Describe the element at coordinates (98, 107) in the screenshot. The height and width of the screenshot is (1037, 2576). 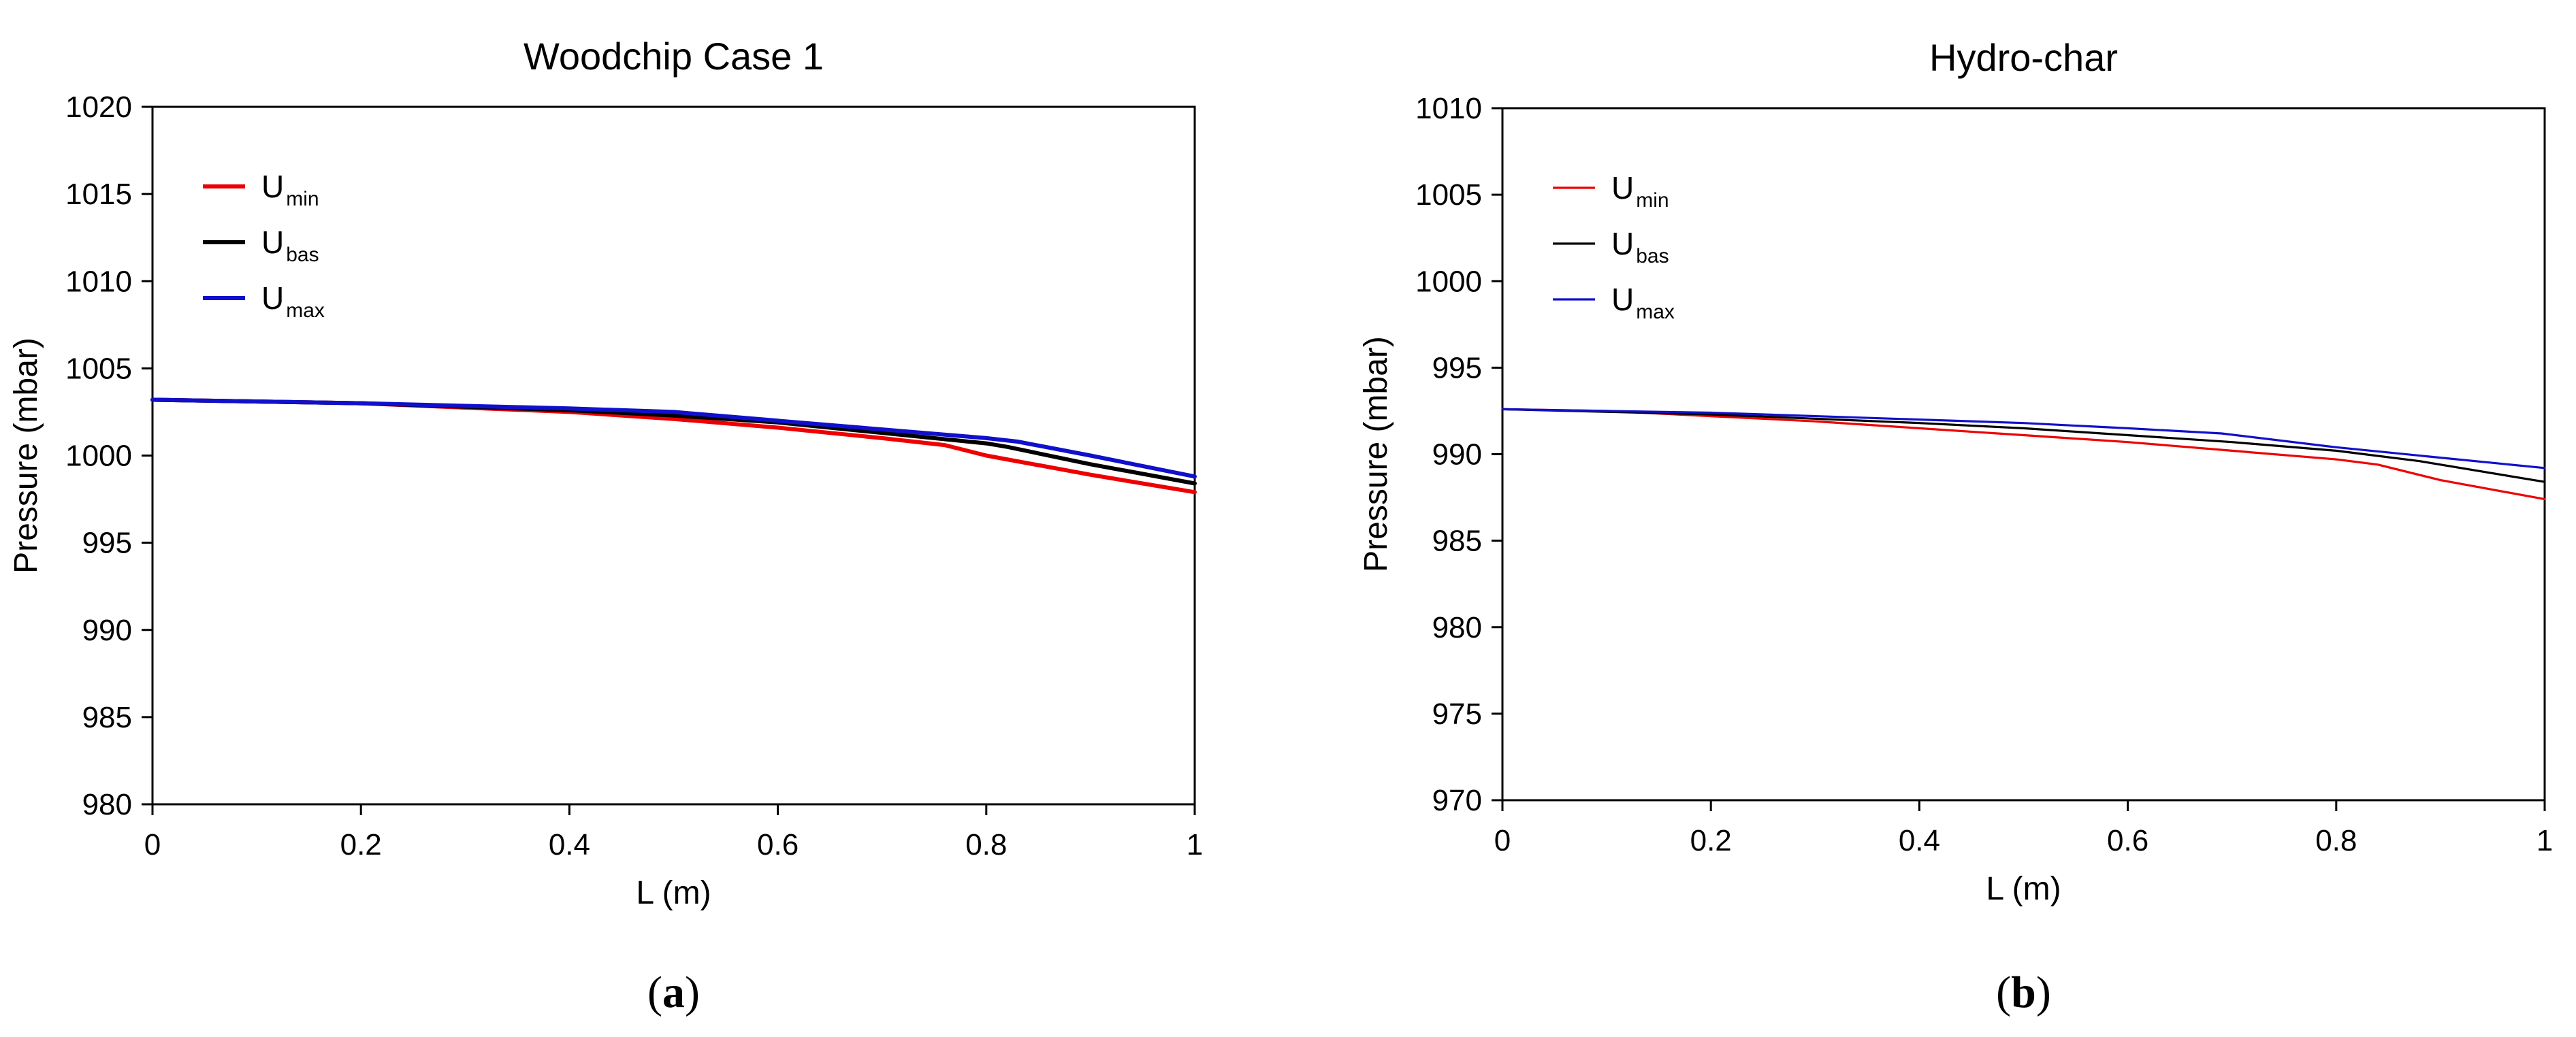
I see `y-tick-label: 1020` at that location.